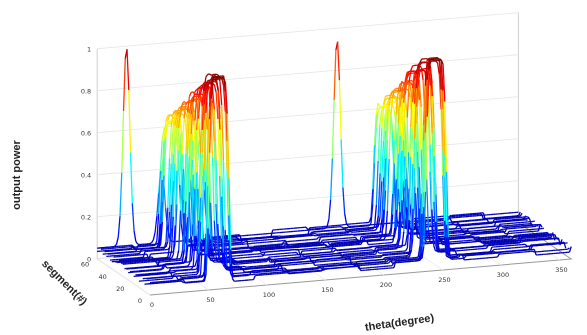 This screenshot has height=335, width=587. I want to click on x-tick-label: 50, so click(210, 300).